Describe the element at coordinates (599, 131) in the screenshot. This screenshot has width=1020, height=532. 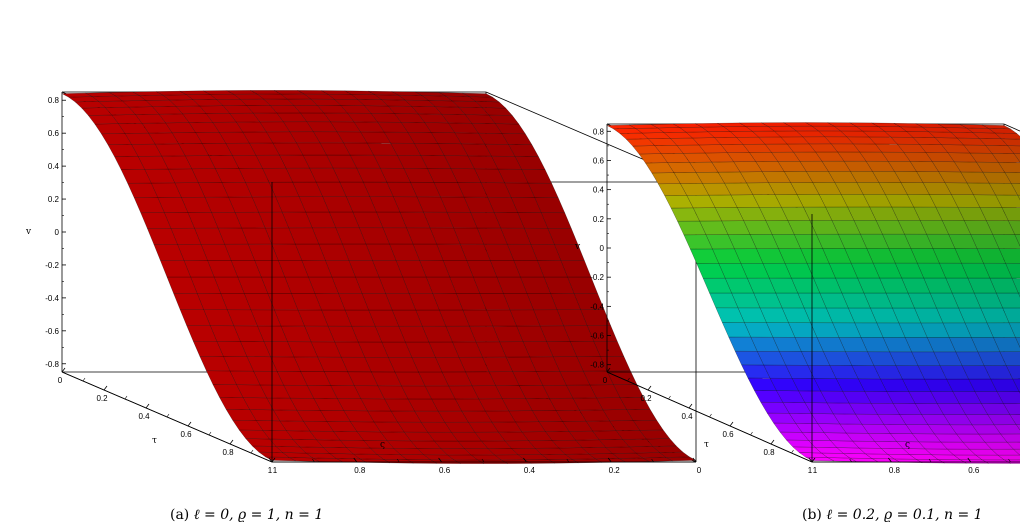
I see `panel-b-z-tick-label: 0.8` at that location.